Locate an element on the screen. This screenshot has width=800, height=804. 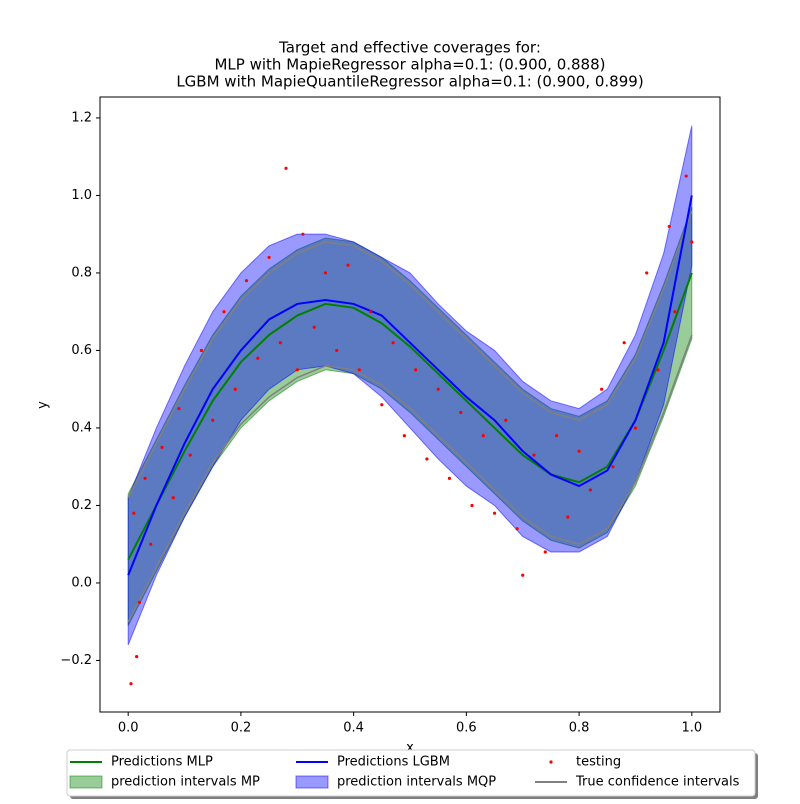
legend-box is located at coordinates (411, 773).